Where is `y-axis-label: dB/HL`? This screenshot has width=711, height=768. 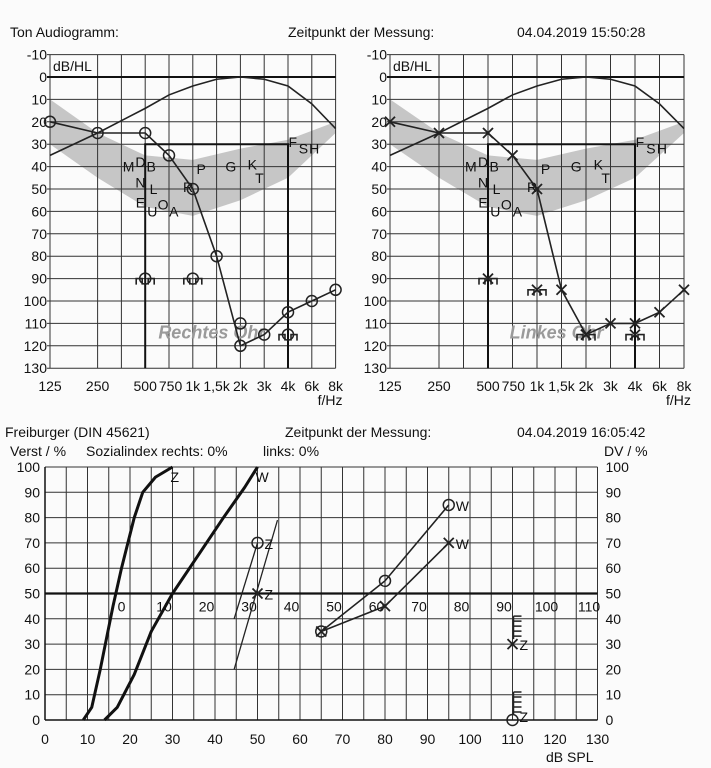
y-axis-label: dB/HL is located at coordinates (412, 66).